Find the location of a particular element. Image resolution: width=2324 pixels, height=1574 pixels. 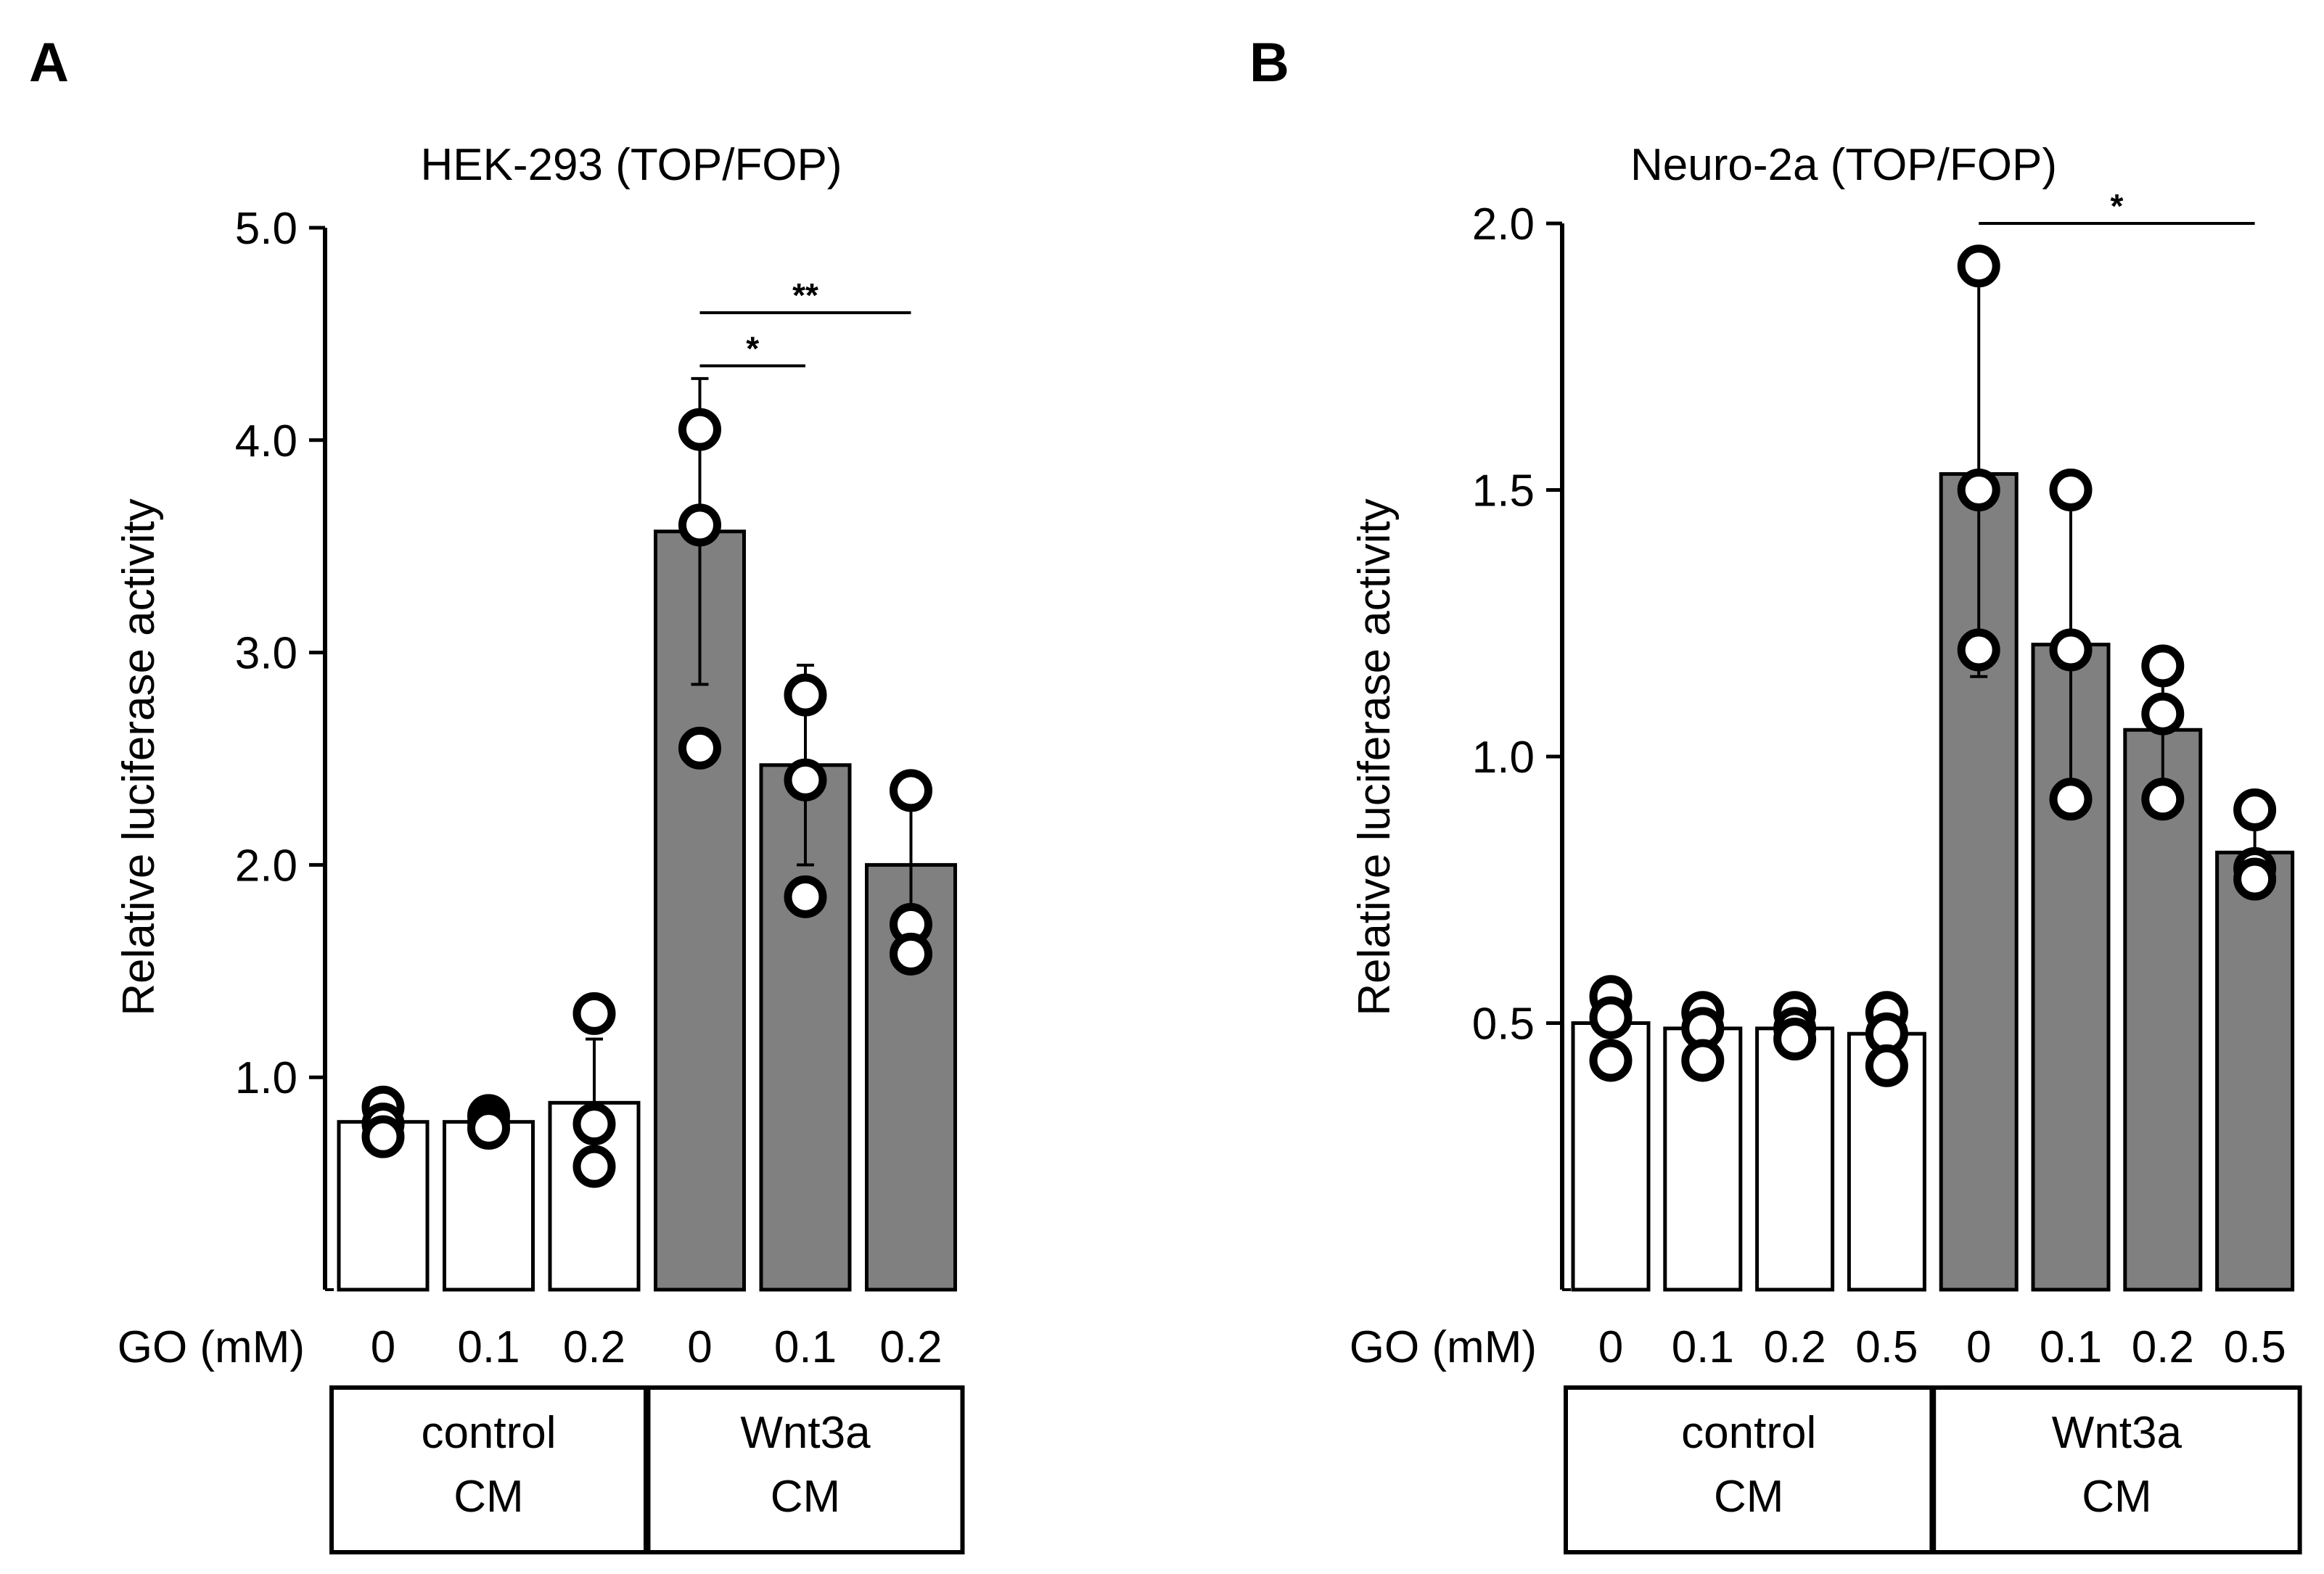

y-tick-label: 3.0 is located at coordinates (266, 654).